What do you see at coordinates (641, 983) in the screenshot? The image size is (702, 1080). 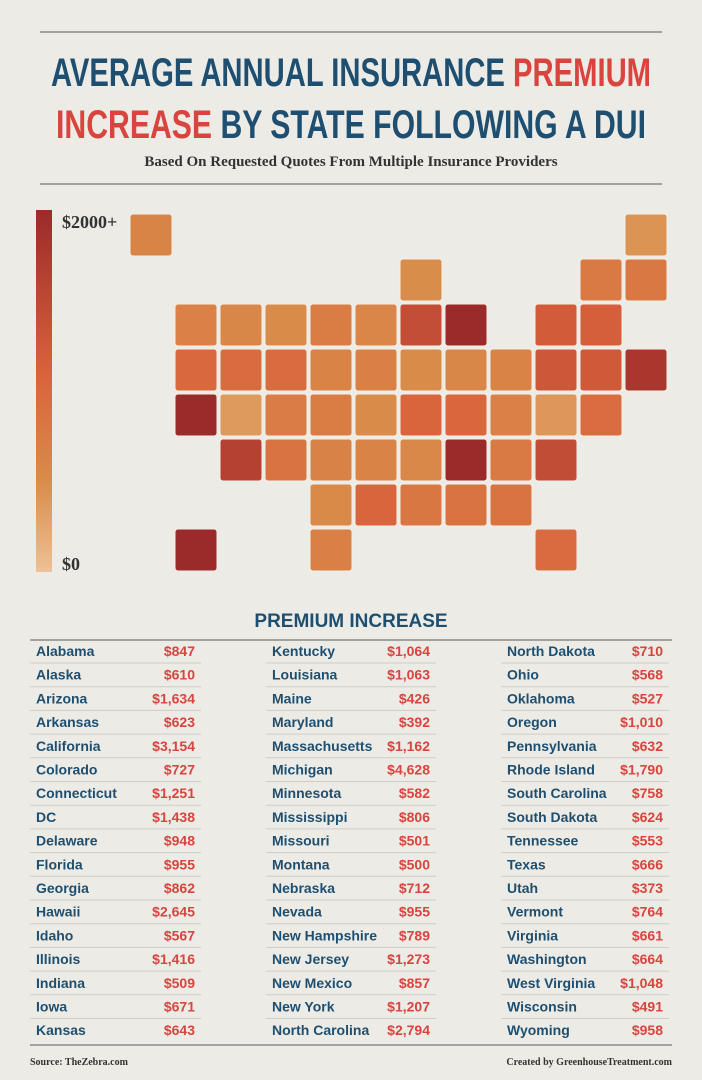 I see `state-value: $1,048` at bounding box center [641, 983].